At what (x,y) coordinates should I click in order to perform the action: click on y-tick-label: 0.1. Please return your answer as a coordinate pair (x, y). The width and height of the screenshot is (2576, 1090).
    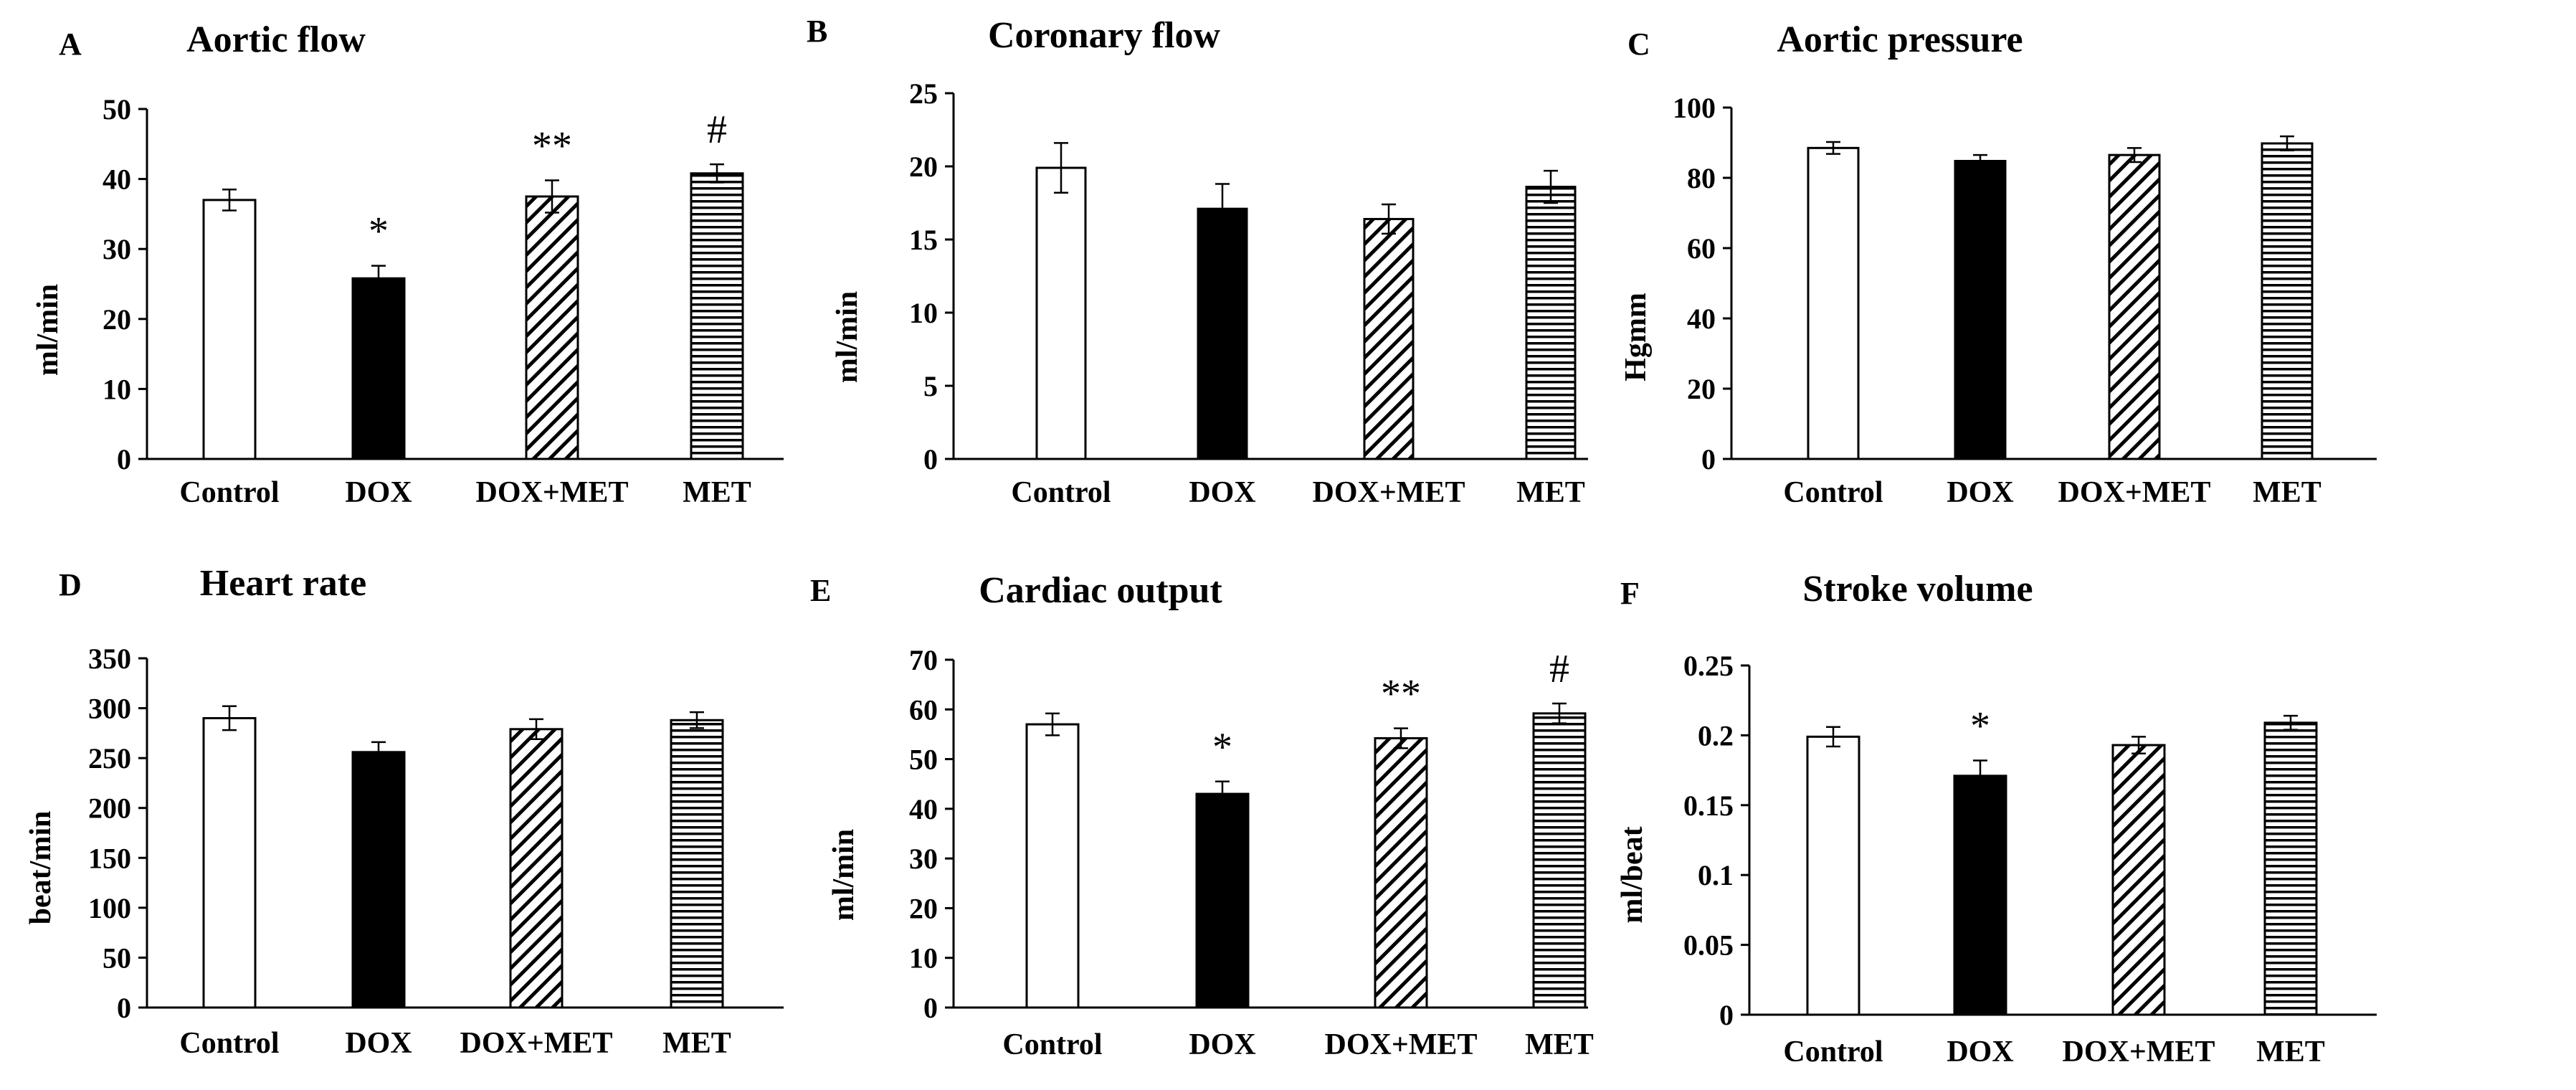
    Looking at the image, I should click on (1716, 875).